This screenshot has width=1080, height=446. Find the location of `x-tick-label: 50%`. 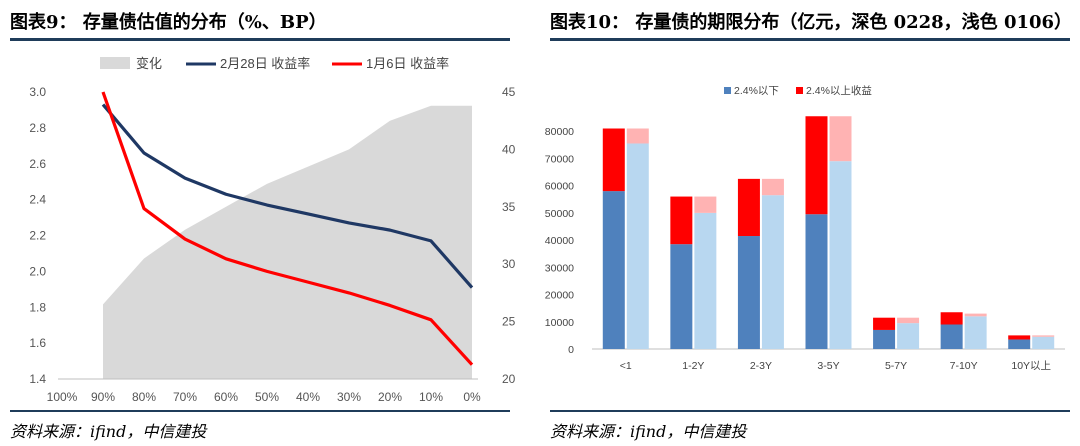

x-tick-label: 50% is located at coordinates (267, 397).